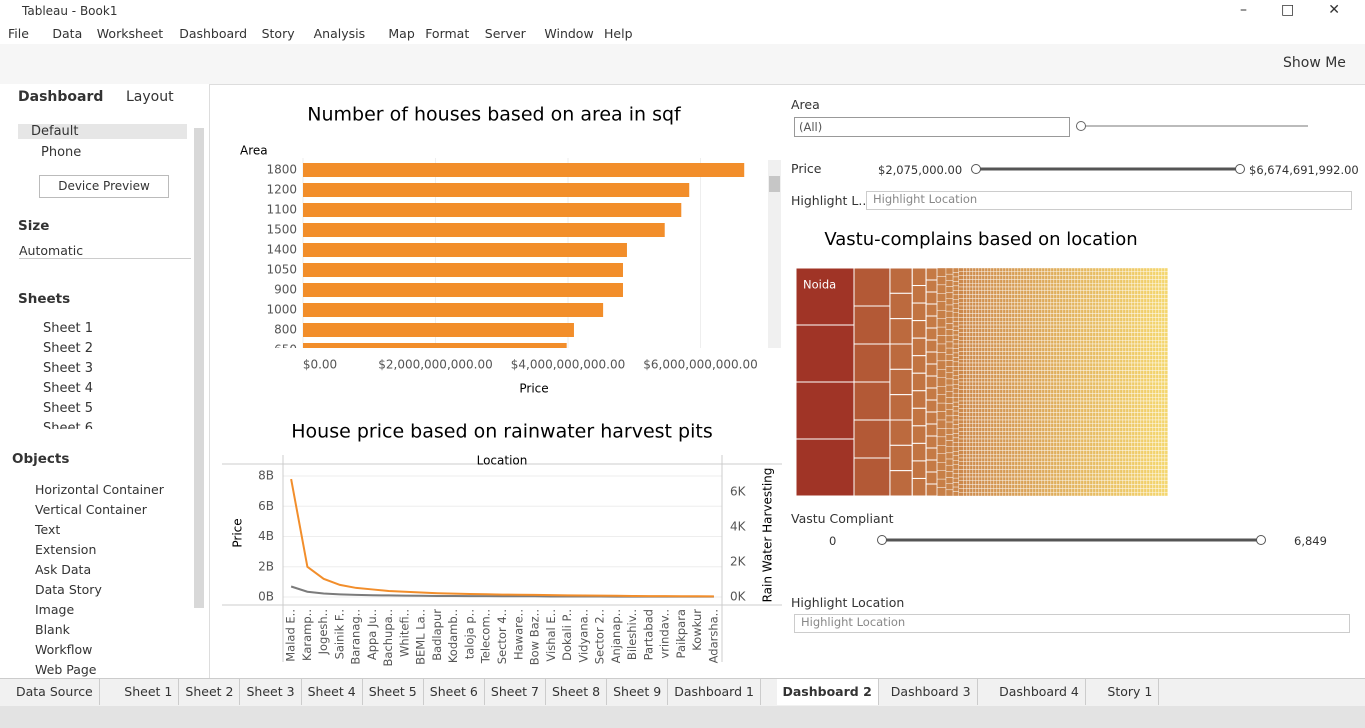 The image size is (1365, 728). I want to click on sheet-tab: Sheet 7, so click(515, 692).